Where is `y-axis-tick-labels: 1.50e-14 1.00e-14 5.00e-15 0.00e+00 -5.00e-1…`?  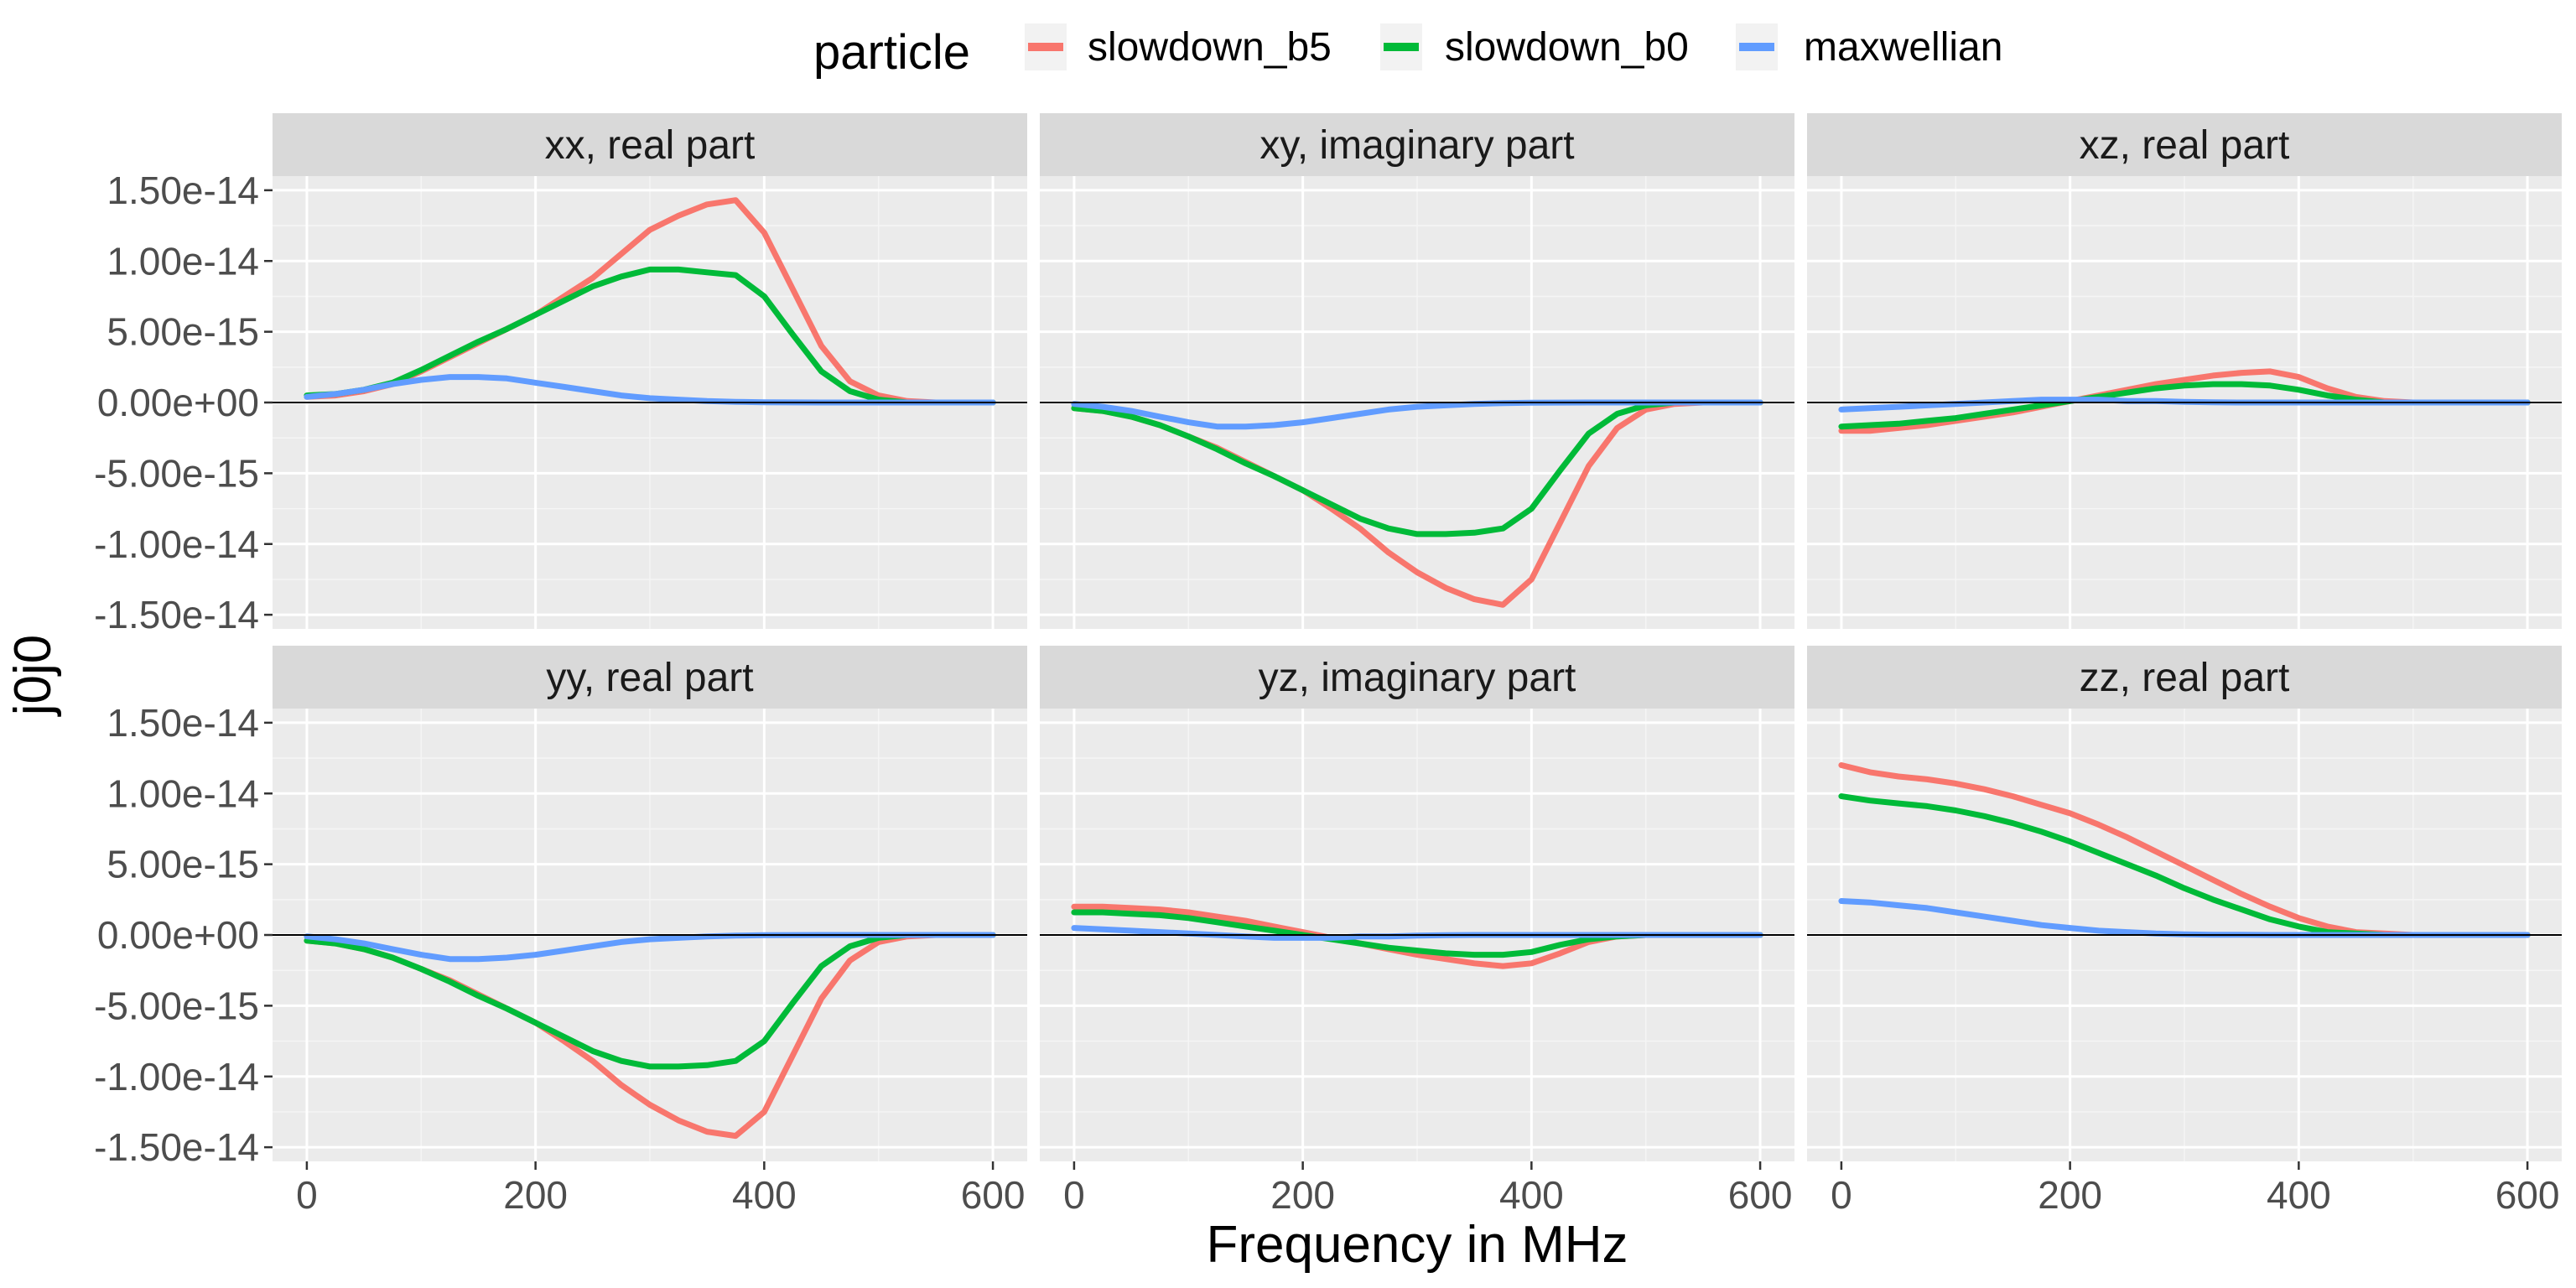
y-axis-tick-labels: 1.50e-14 1.00e-14 5.00e-15 0.00e+00 -5.00e-1… is located at coordinates (183, 669).